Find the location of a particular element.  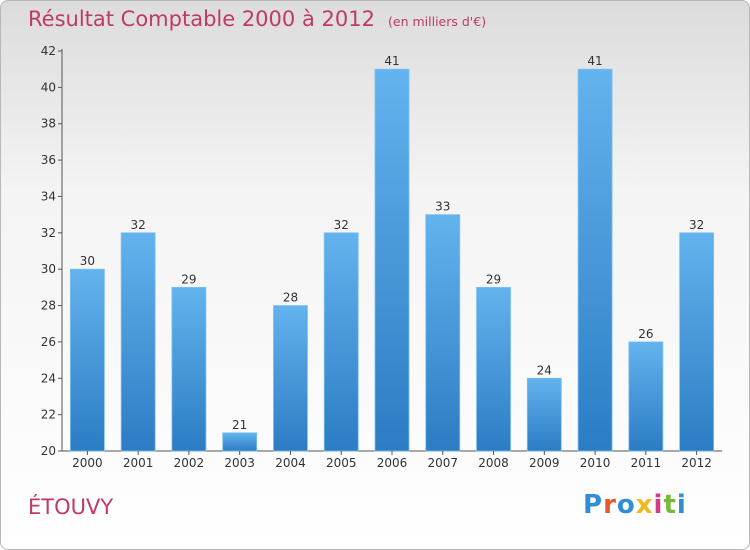

y-tick-label: 32 is located at coordinates (48, 233).